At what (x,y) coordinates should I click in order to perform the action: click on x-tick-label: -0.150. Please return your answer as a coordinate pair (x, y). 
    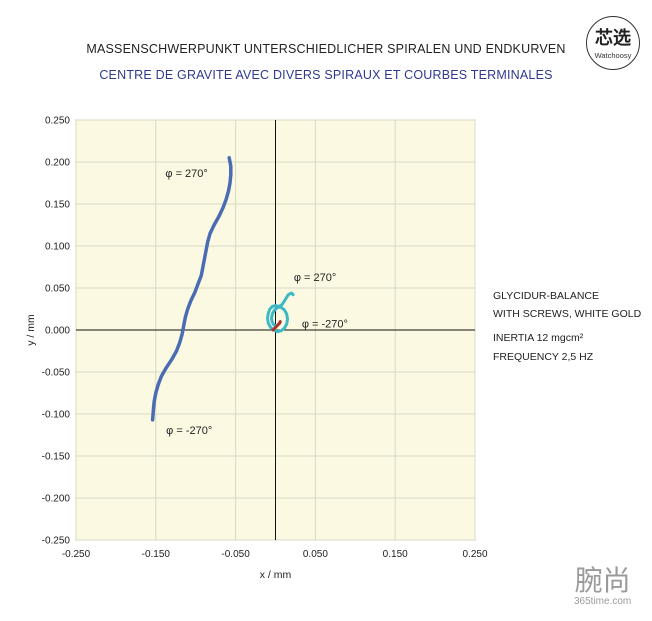
    Looking at the image, I should click on (156, 554).